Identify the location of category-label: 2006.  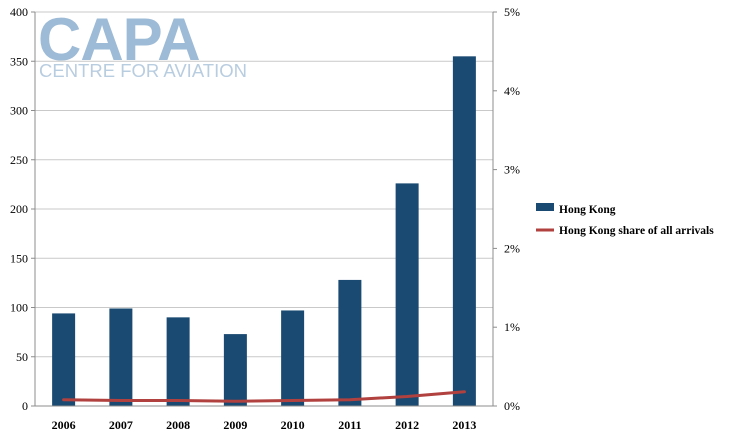
(64, 425).